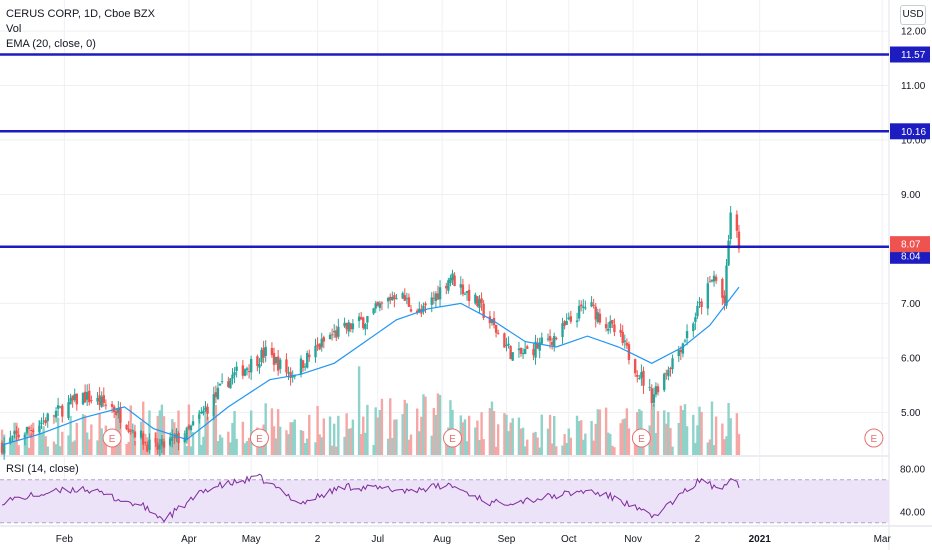 Image resolution: width=932 pixels, height=550 pixels. What do you see at coordinates (760, 539) in the screenshot?
I see `time-tick-label: 2021` at bounding box center [760, 539].